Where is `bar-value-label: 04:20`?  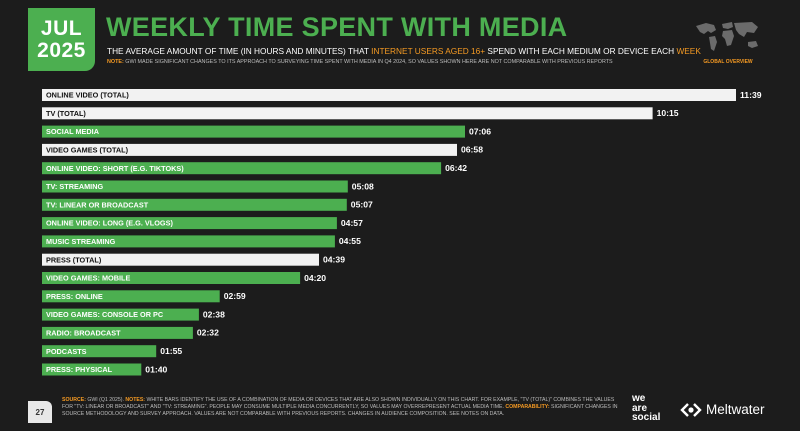
bar-value-label: 04:20 is located at coordinates (315, 278).